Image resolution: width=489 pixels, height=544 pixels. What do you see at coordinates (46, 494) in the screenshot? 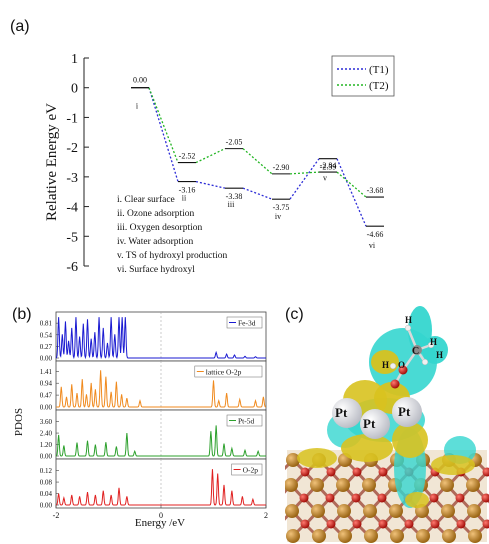
I see `y-tick-label: 0.04` at bounding box center [46, 494].